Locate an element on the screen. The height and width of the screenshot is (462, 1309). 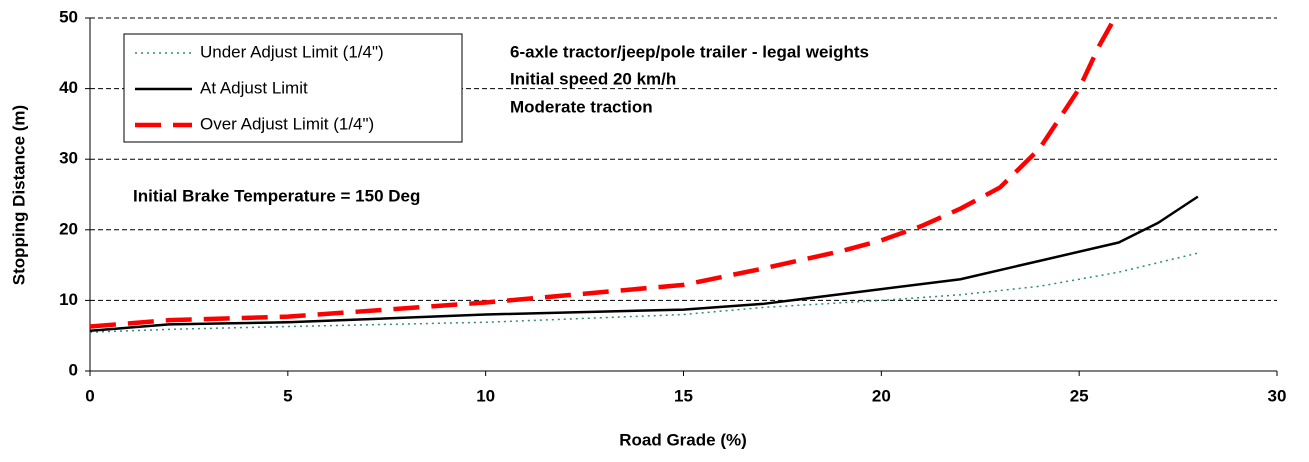
line-series is located at coordinates (644, 292).